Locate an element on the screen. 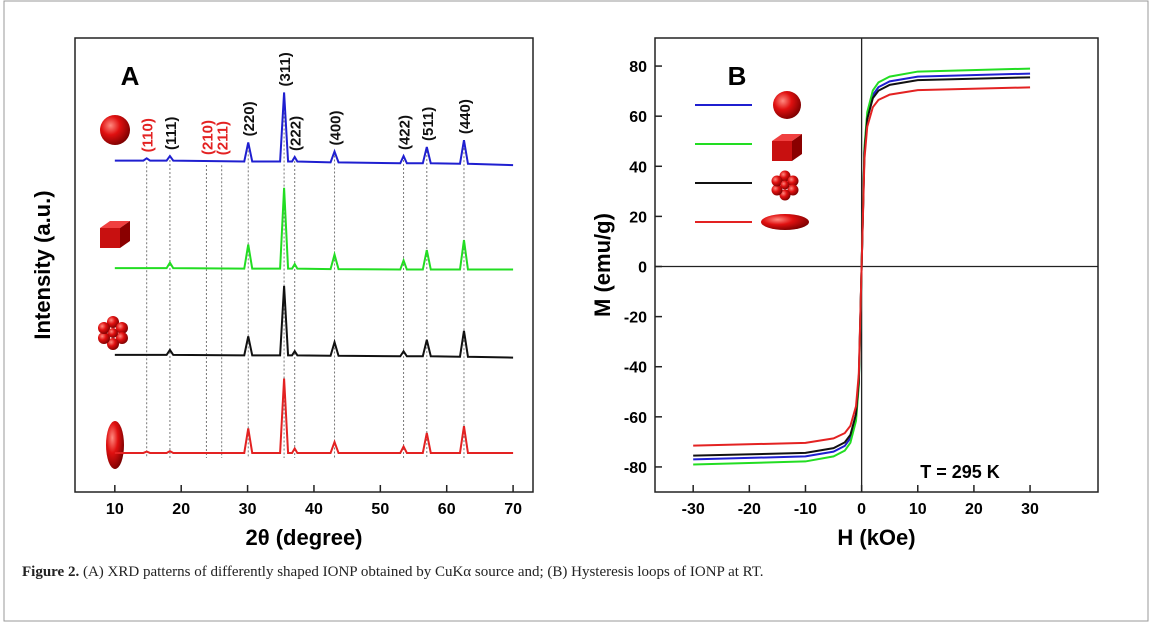  y-tick-label: 20 is located at coordinates (638, 217).